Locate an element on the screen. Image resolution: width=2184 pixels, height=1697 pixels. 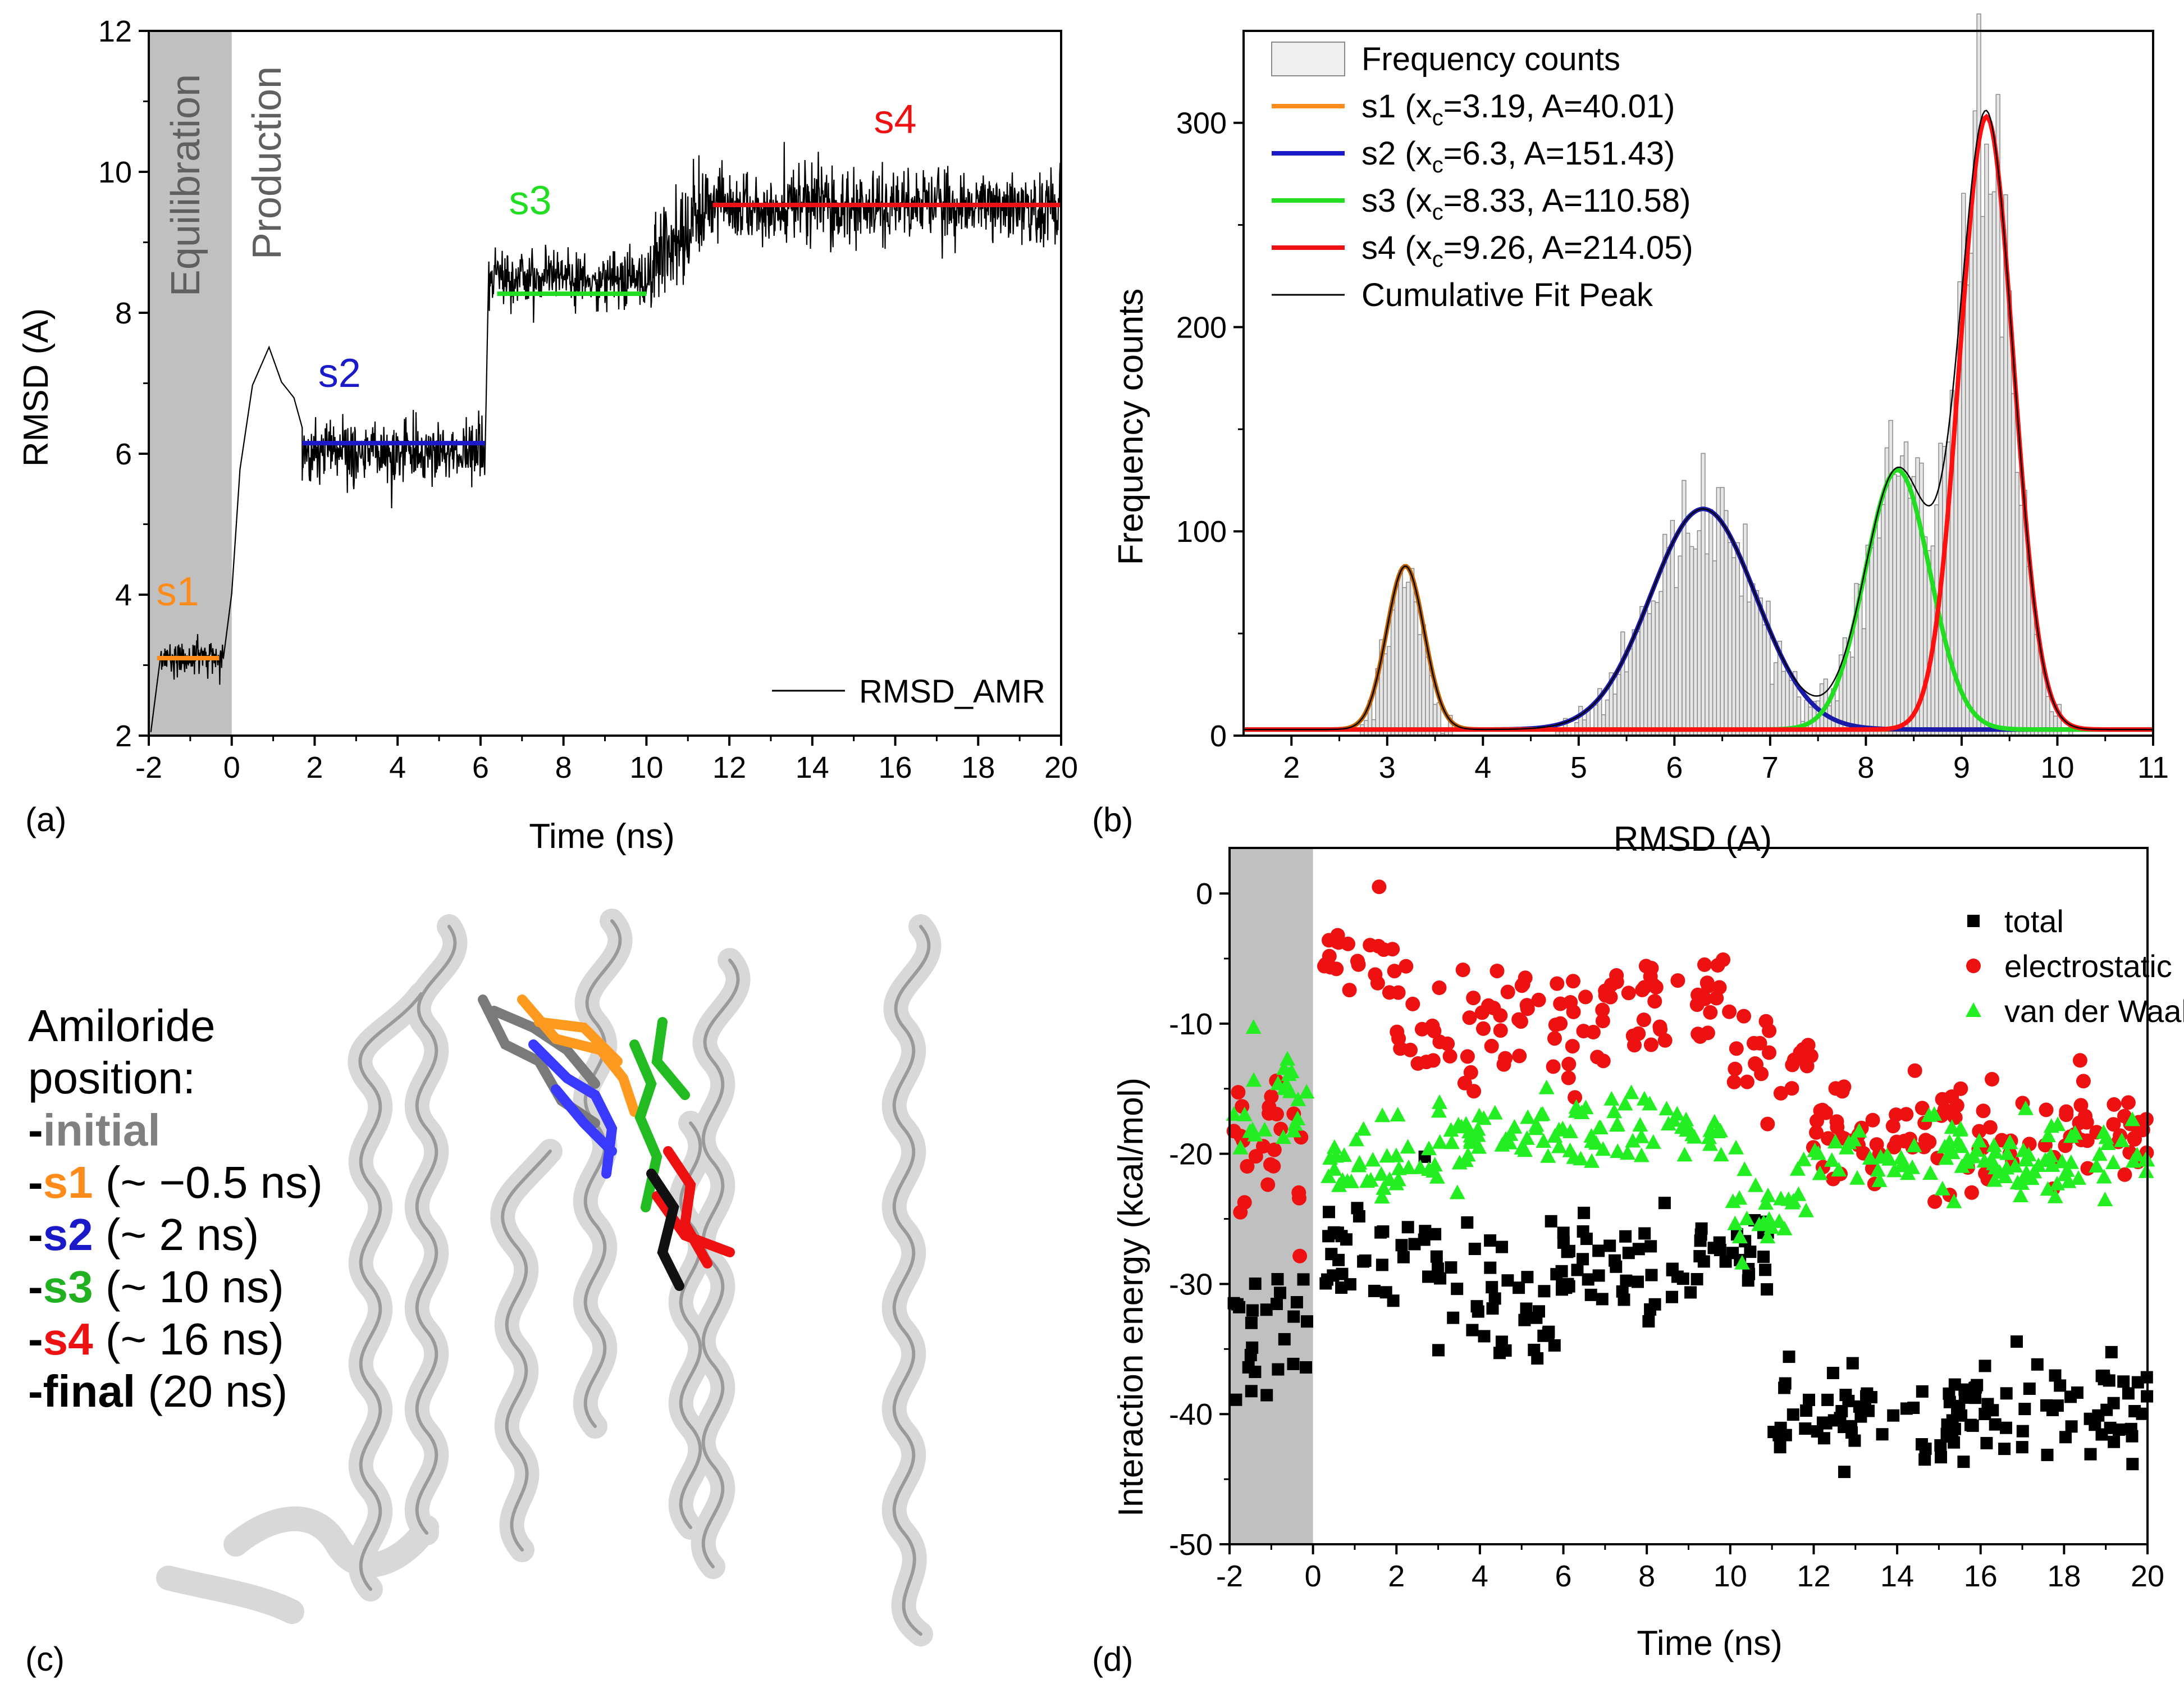
y-axis-title: Frequency counts is located at coordinates (1131, 427).